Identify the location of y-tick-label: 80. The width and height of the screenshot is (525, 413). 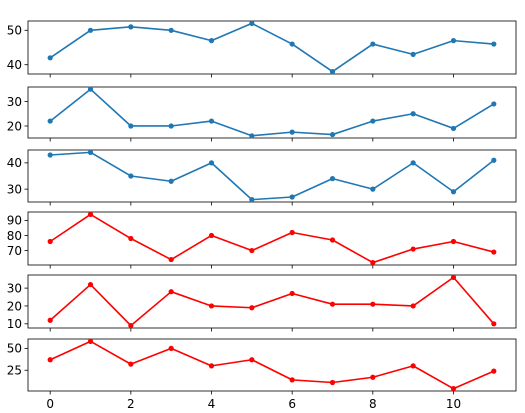
(14, 236).